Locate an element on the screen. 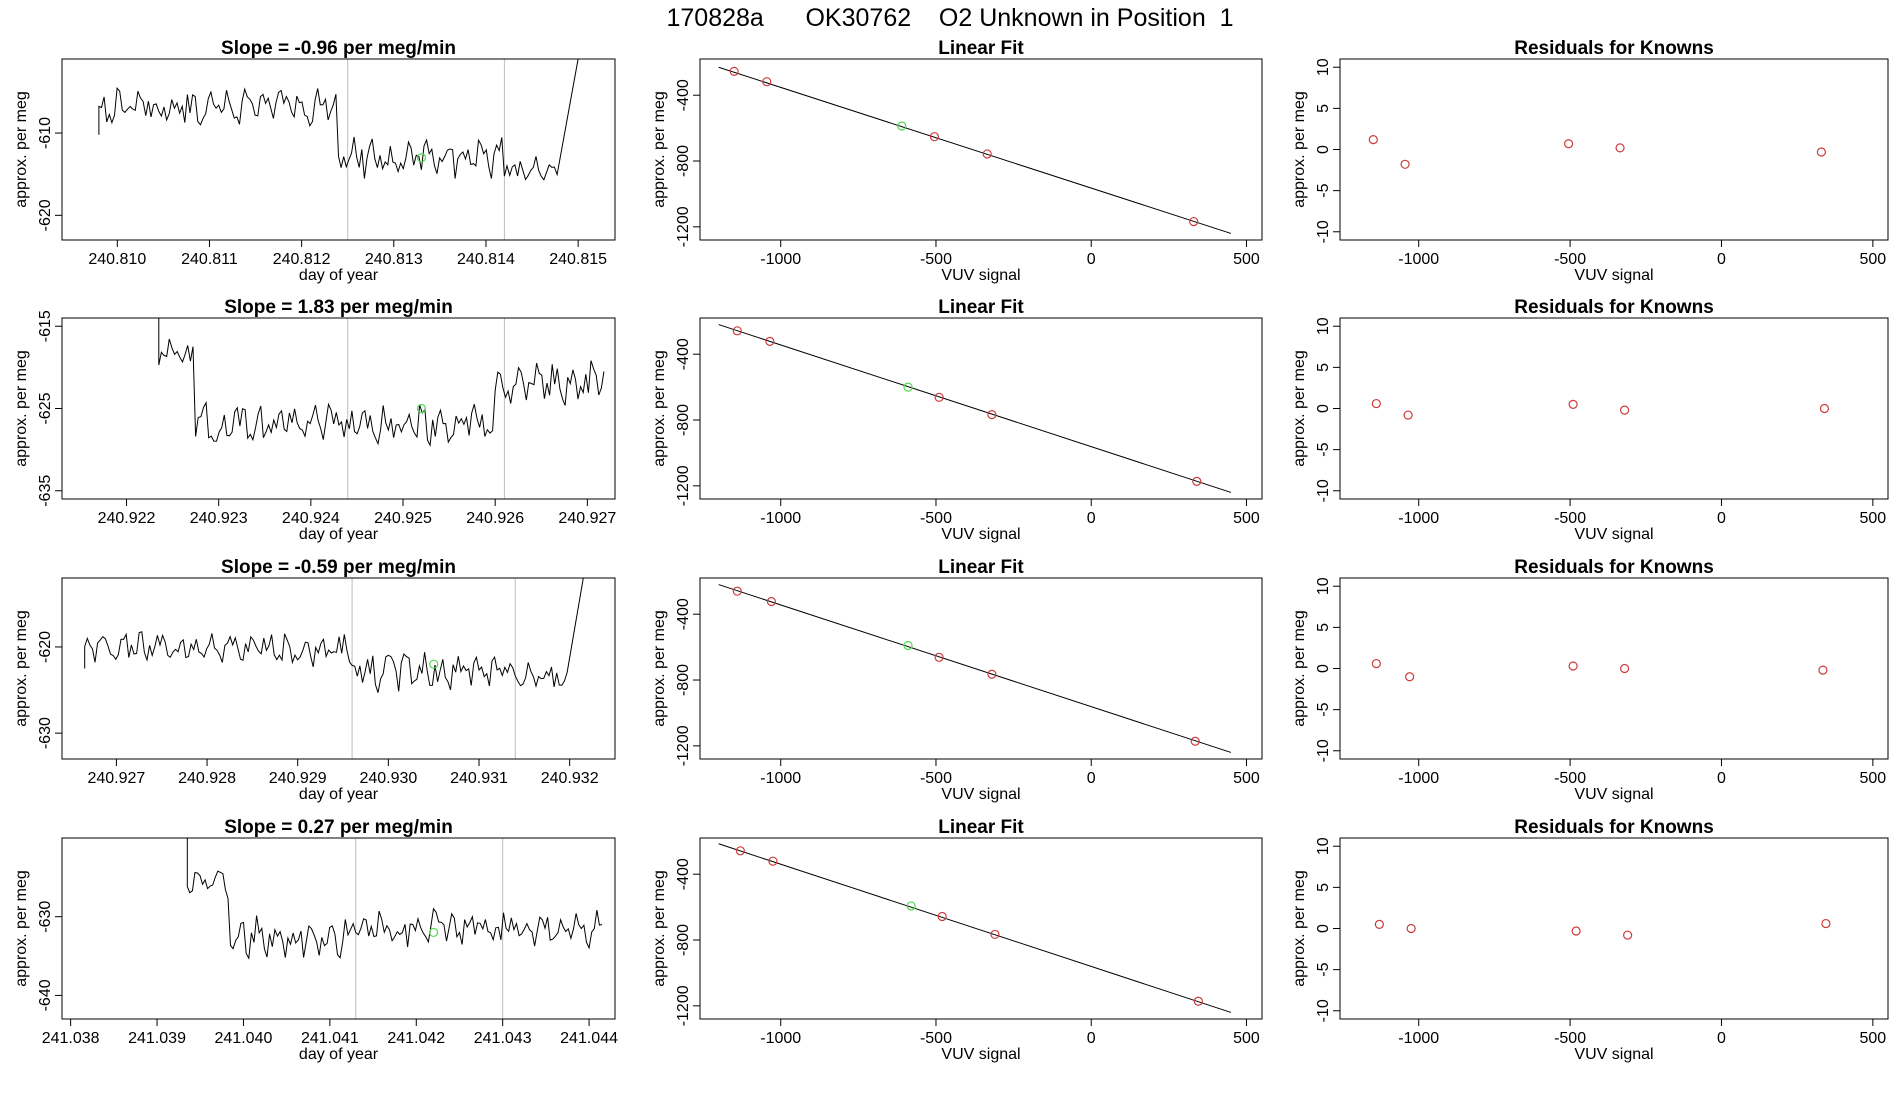  panel-title: Slope = -0.96 per meg/min is located at coordinates (338, 48).